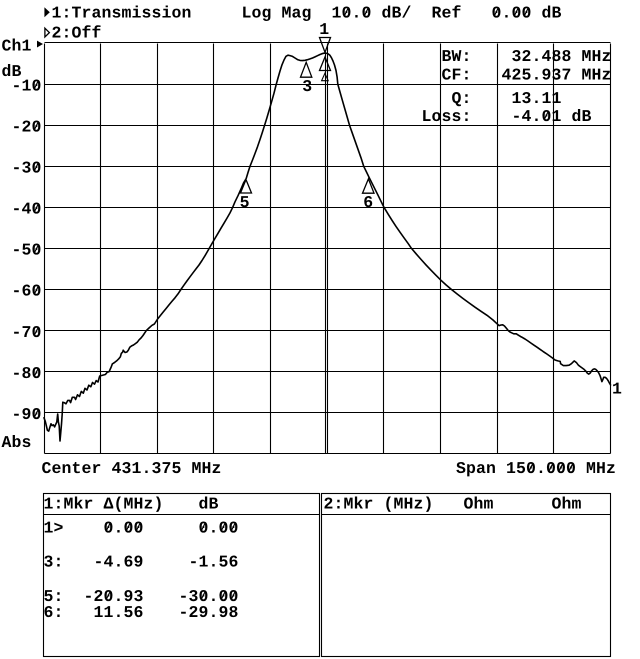  Describe the element at coordinates (27, 209) in the screenshot. I see `svg-text: -40` at that location.